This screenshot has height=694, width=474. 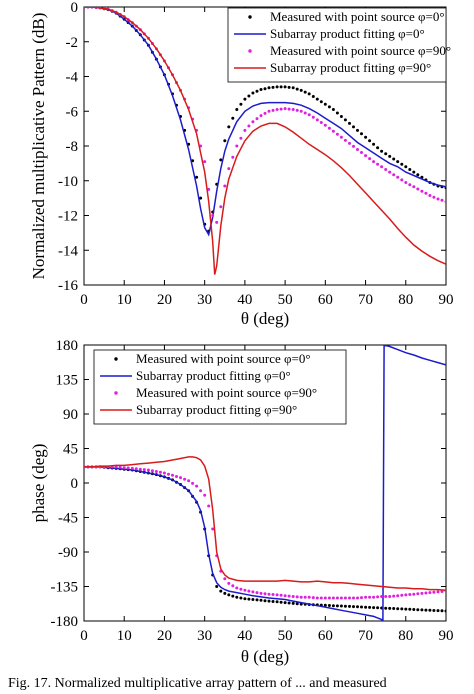 What do you see at coordinates (285, 300) in the screenshot?
I see `x-tick-label: 50` at bounding box center [285, 300].